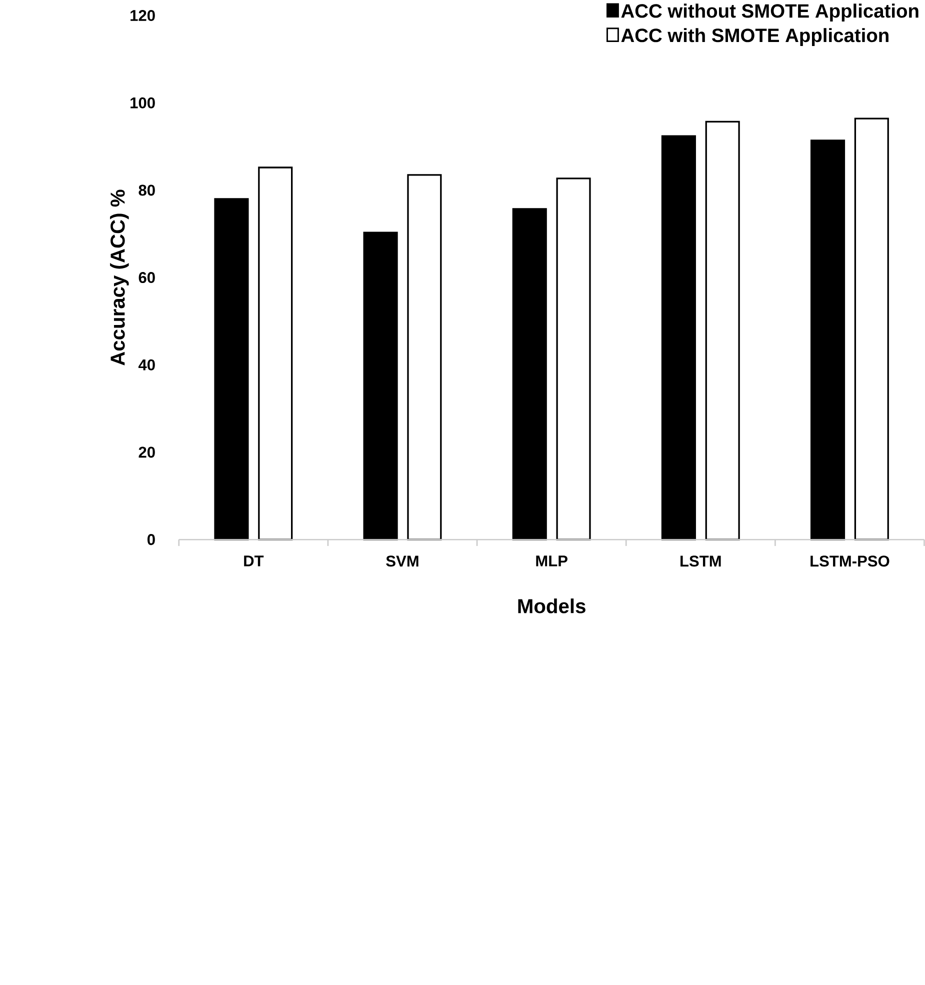  What do you see at coordinates (151, 540) in the screenshot?
I see `y-tick-label: 0` at bounding box center [151, 540].